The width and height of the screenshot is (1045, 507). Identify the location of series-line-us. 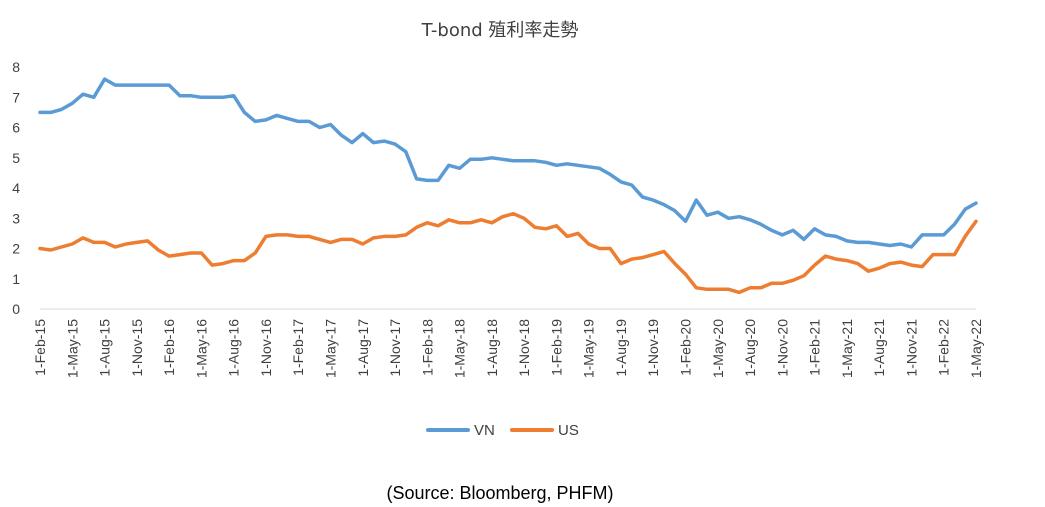
(508, 253).